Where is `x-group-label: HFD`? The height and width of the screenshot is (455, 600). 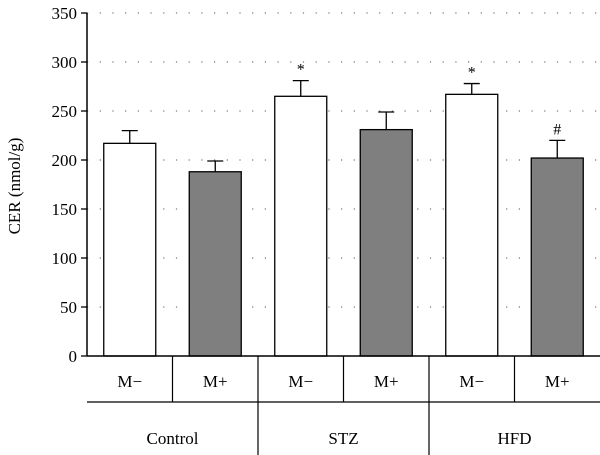
x-group-label: HFD is located at coordinates (514, 438).